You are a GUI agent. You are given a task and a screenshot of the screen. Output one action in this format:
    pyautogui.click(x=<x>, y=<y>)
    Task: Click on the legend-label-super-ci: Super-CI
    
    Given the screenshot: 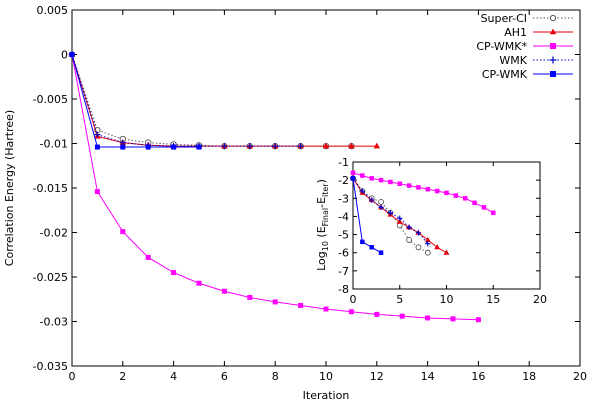 What is the action you would take?
    pyautogui.click(x=504, y=18)
    